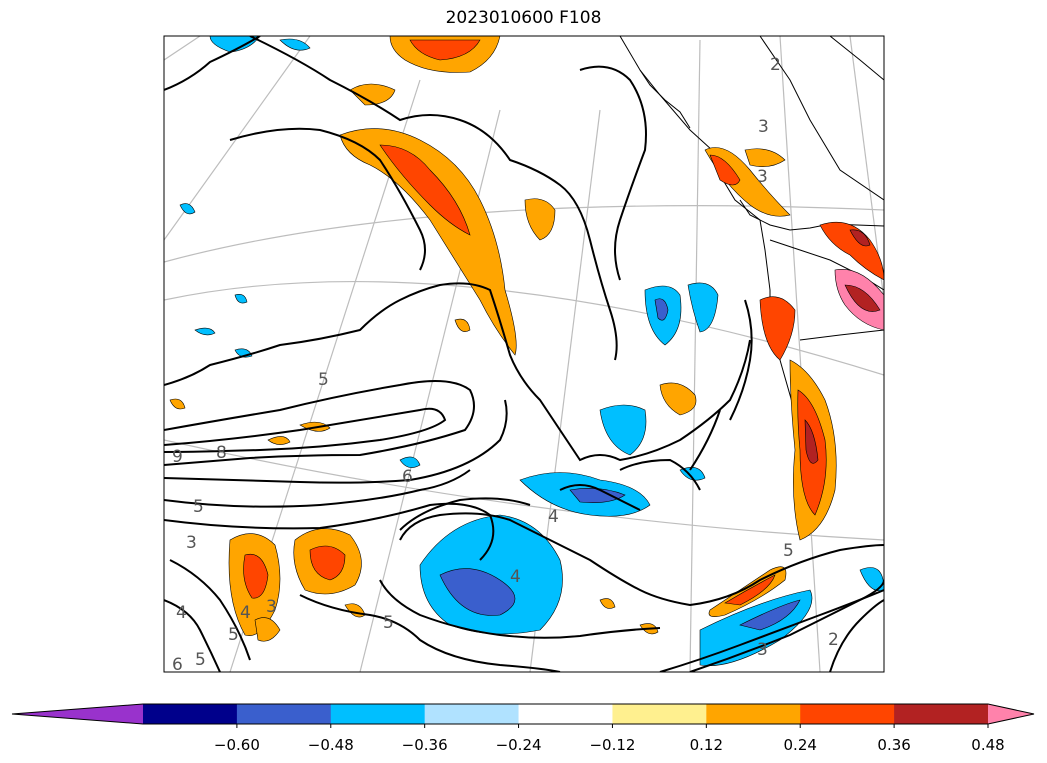 This screenshot has width=1047, height=763. What do you see at coordinates (519, 745) in the screenshot?
I see `colorbar-tick-label: −0.24` at bounding box center [519, 745].